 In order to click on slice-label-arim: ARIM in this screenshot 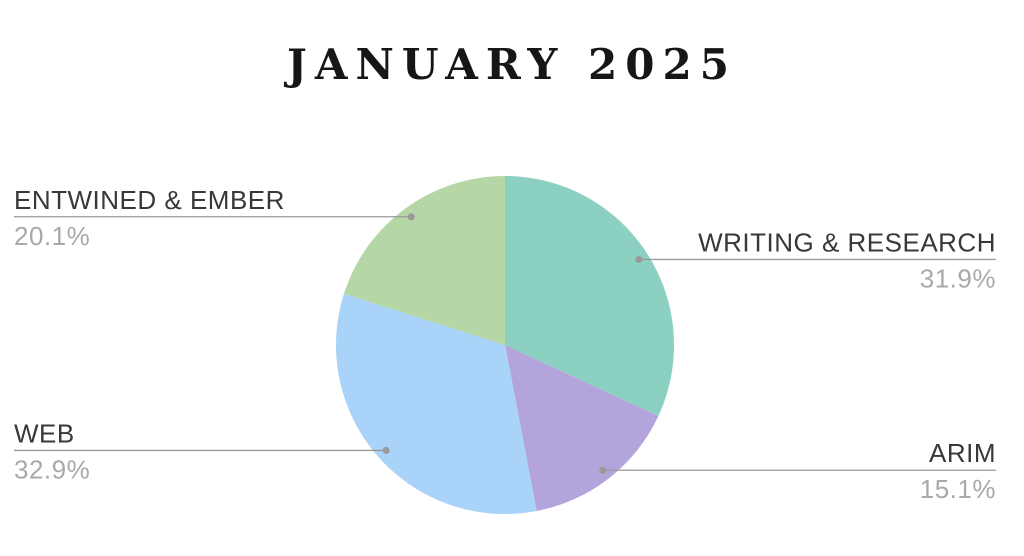, I will do `click(962, 453)`.